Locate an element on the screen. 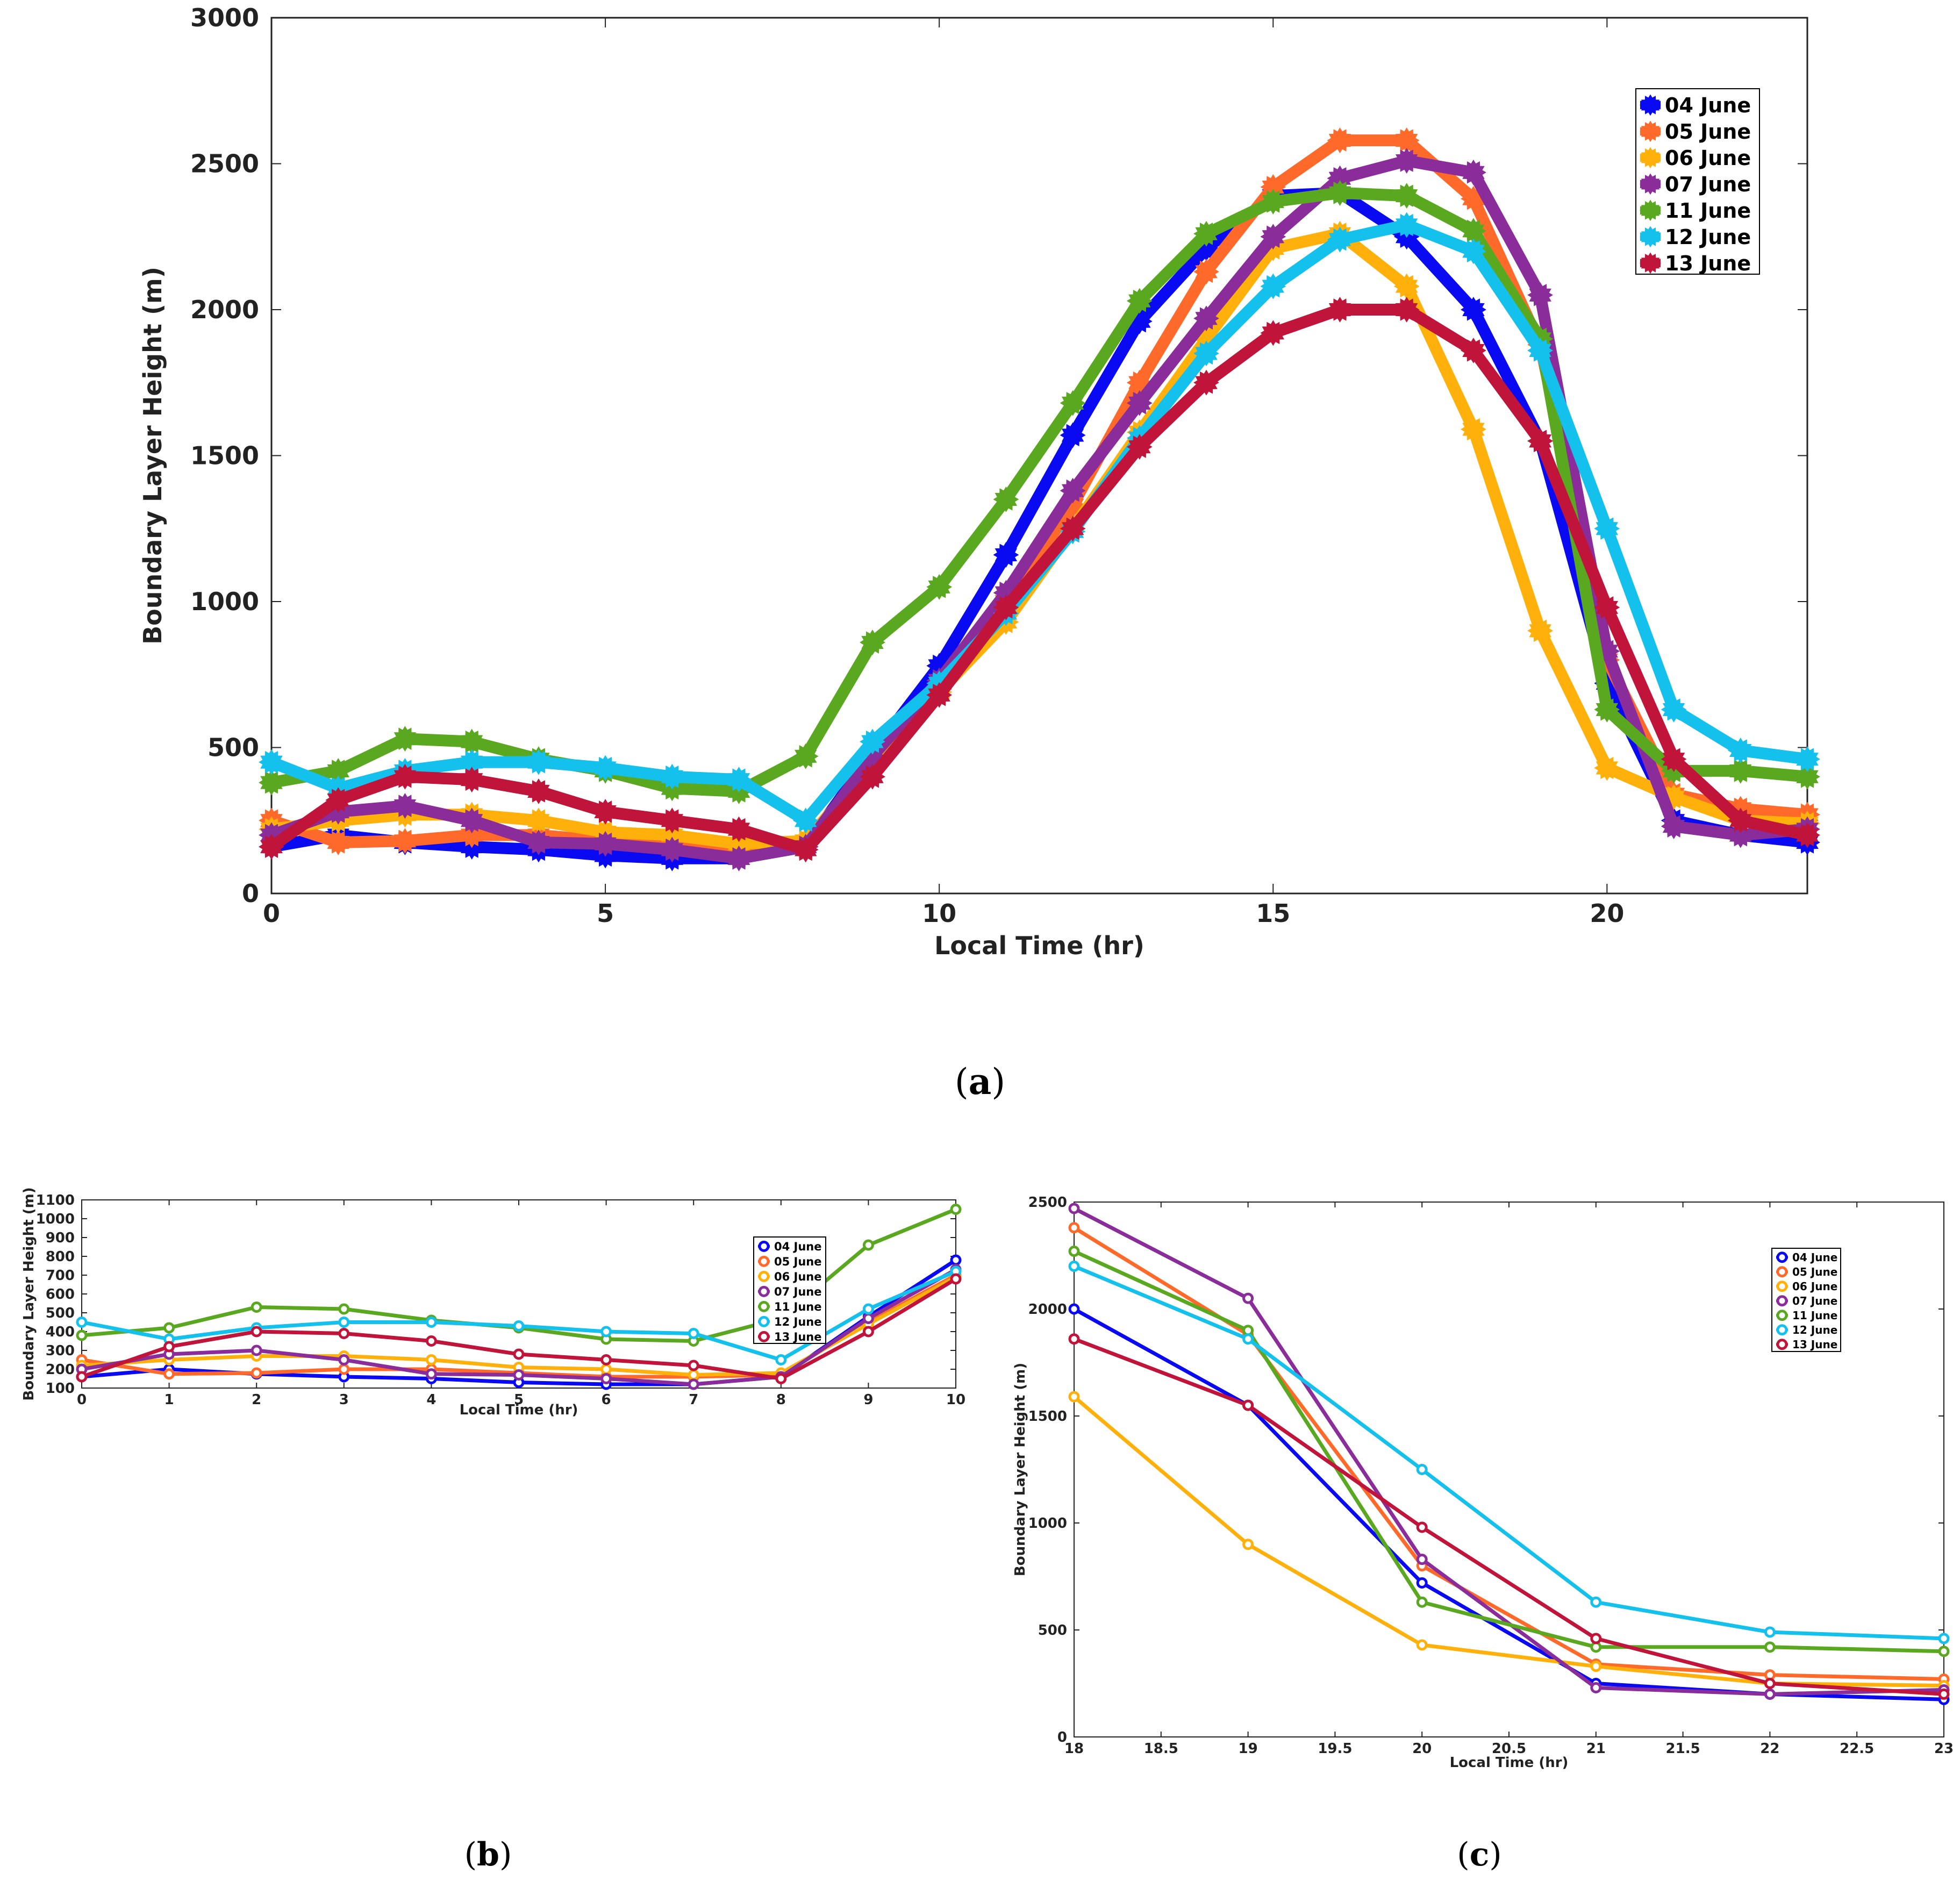  x-tick-label: 3 is located at coordinates (344, 1400).